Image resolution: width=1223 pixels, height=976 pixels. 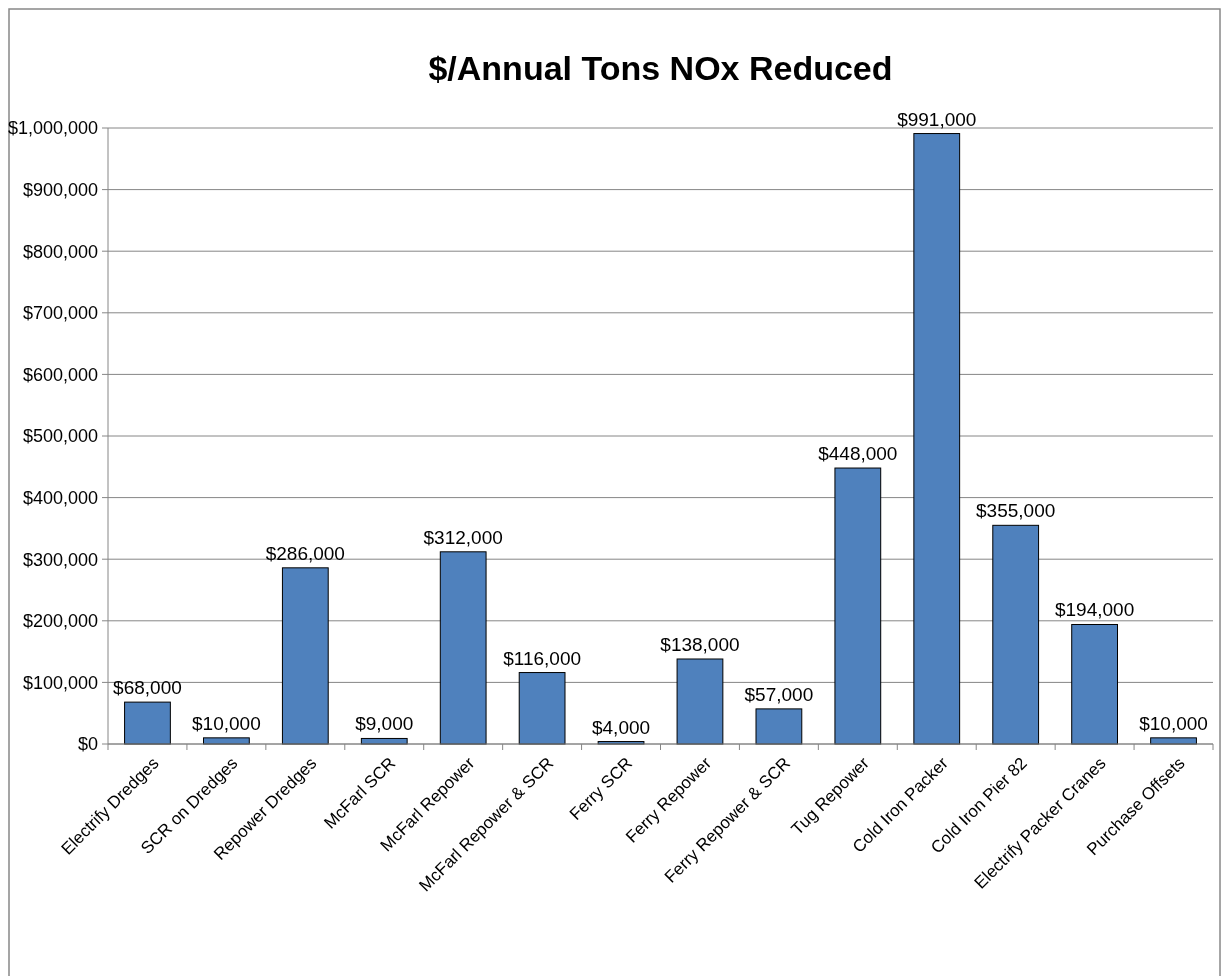 What do you see at coordinates (660, 68) in the screenshot?
I see `chart-title: $/Annual Tons NOx Reduced` at bounding box center [660, 68].